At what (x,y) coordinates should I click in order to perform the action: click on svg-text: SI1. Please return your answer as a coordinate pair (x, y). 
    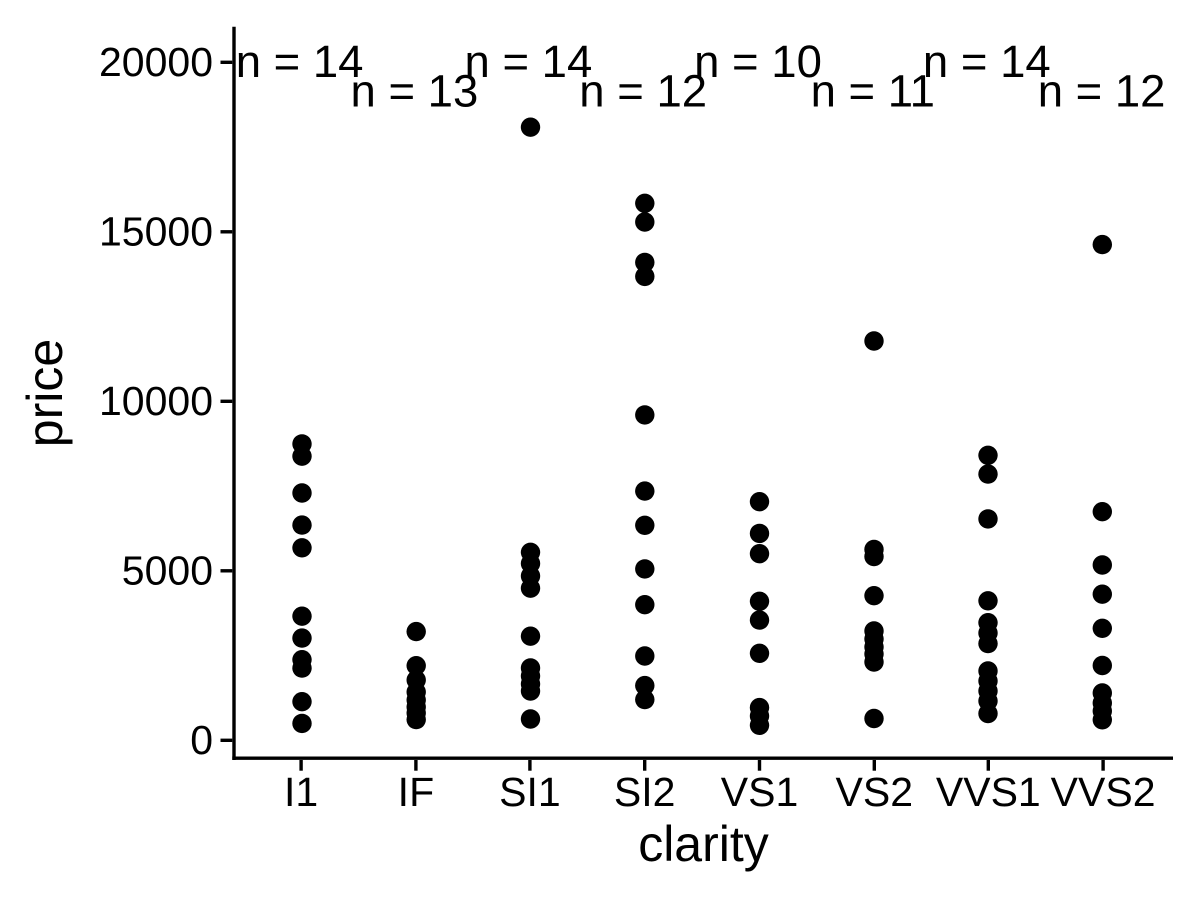
    Looking at the image, I should click on (530, 792).